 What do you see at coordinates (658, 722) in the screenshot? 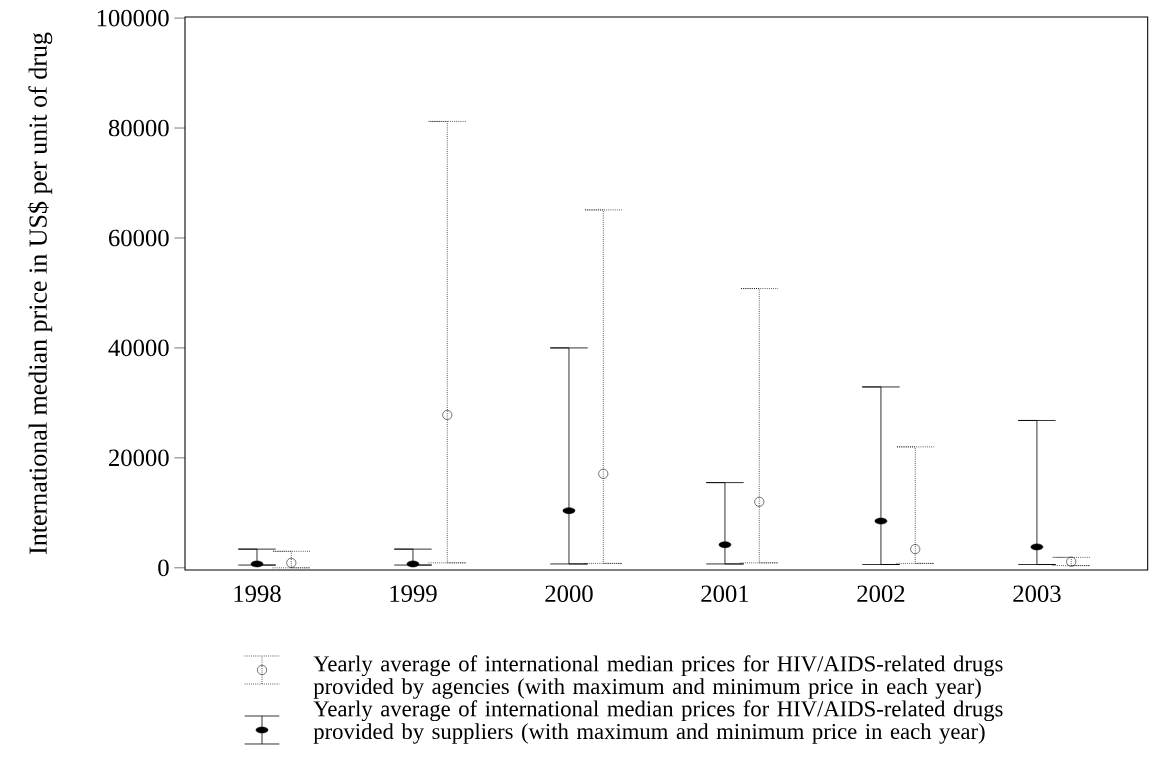
I see `legend-label: Yearly average of international median prices for HIV/AIDS-related drugs provided by suppliers (with maximum and minimum price in each year)` at bounding box center [658, 722].